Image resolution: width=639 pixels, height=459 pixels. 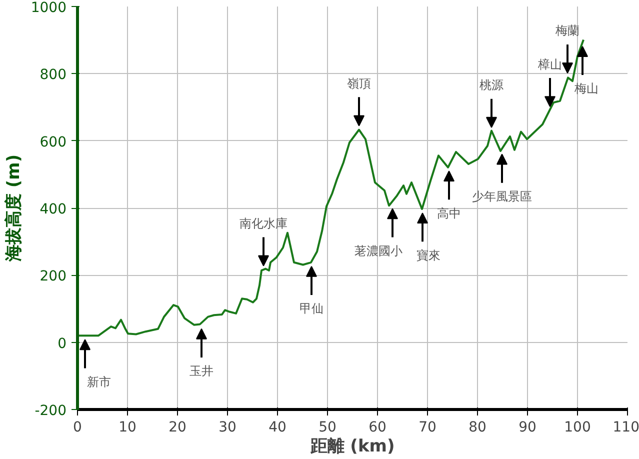 I want to click on annotation: 少年風景區, so click(x=502, y=197).